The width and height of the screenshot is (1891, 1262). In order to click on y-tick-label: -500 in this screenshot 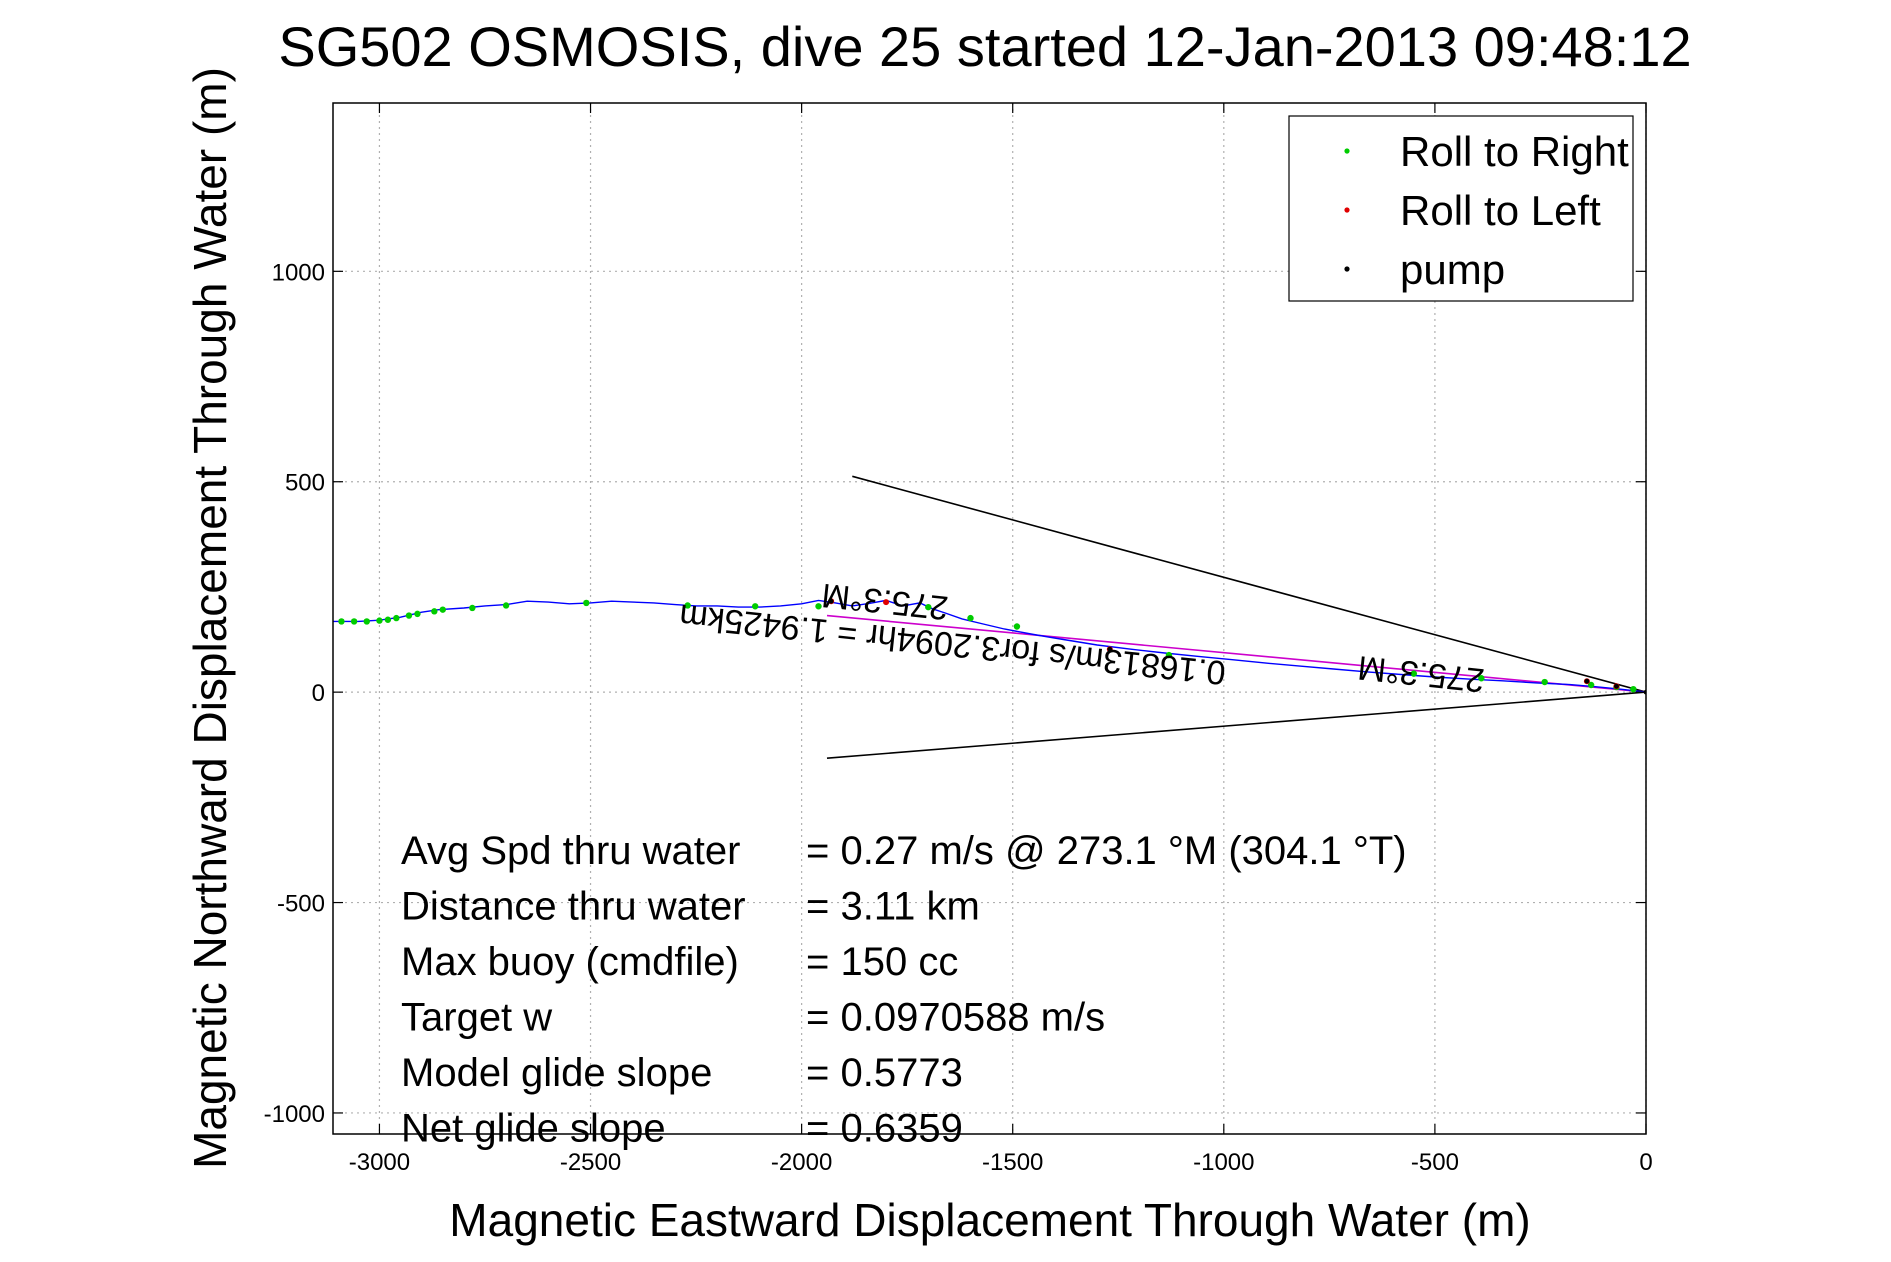, I will do `click(301, 904)`.